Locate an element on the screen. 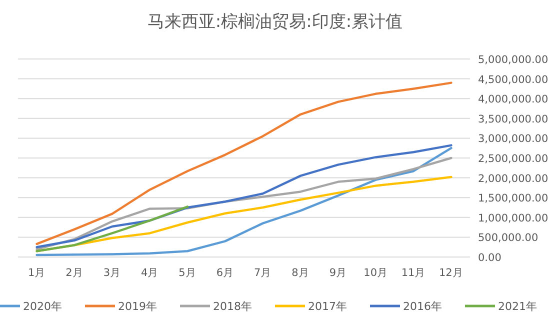 The width and height of the screenshot is (550, 330). x-tick-label: 1月 is located at coordinates (37, 273).